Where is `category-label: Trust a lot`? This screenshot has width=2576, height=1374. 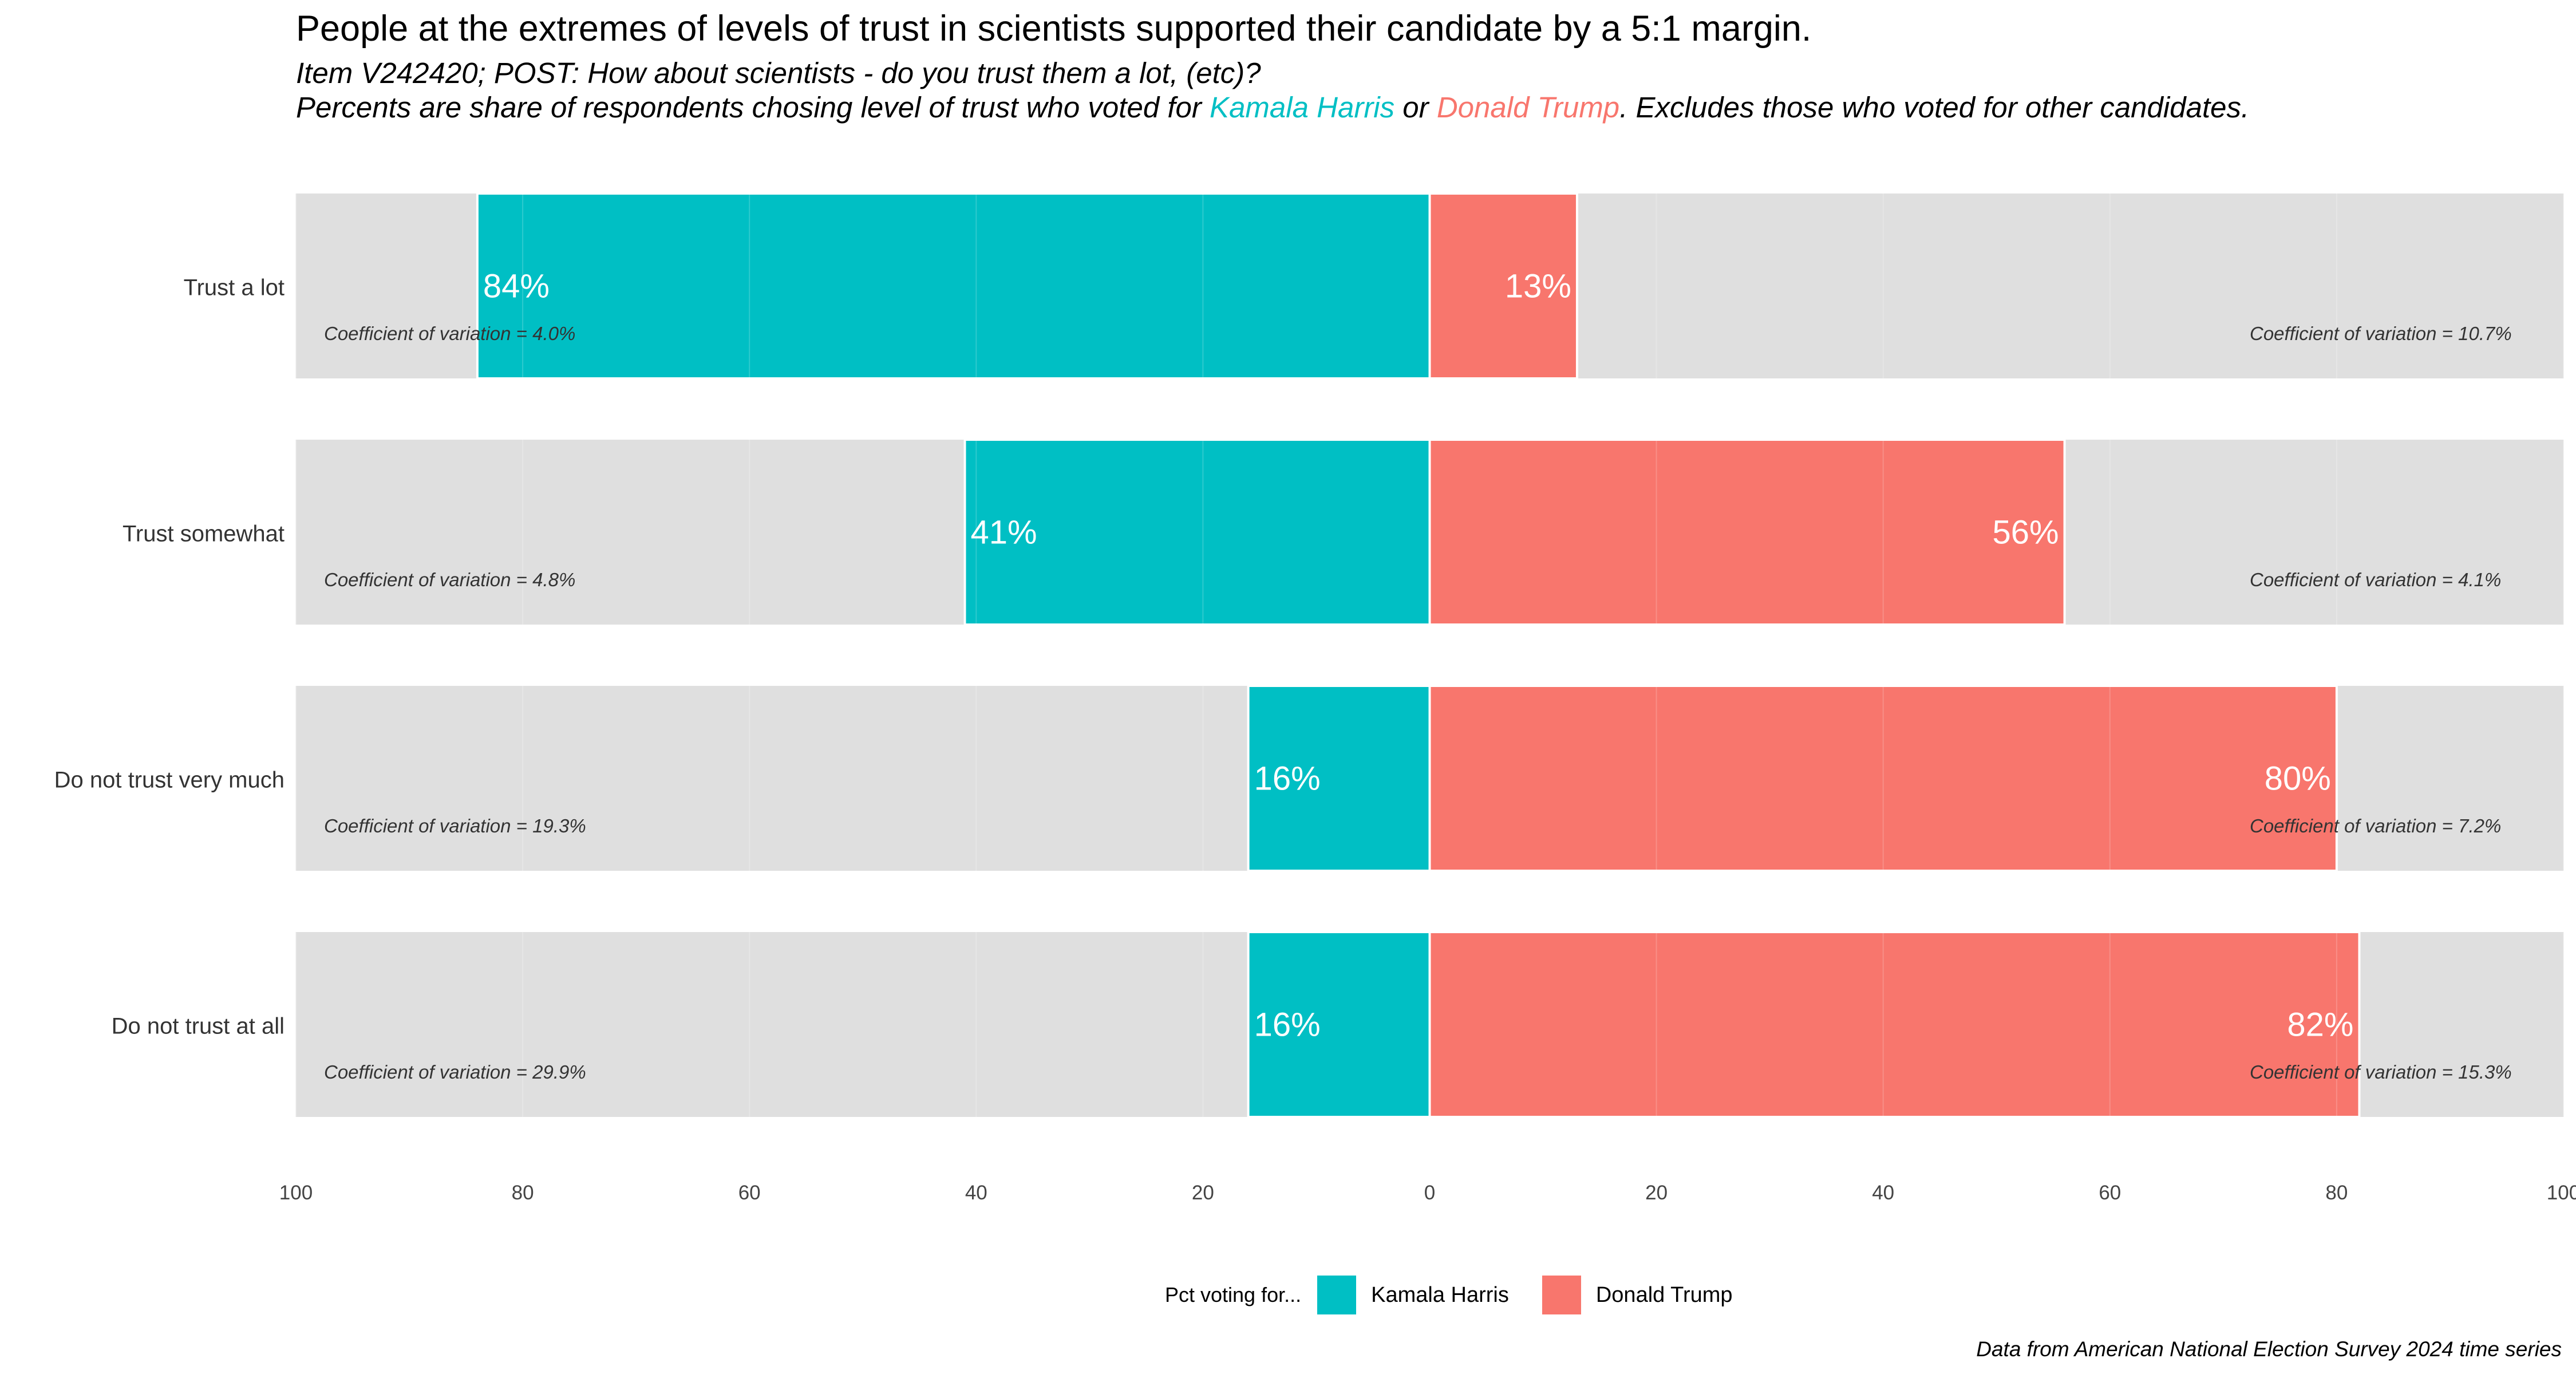
category-label: Trust a lot is located at coordinates (234, 288).